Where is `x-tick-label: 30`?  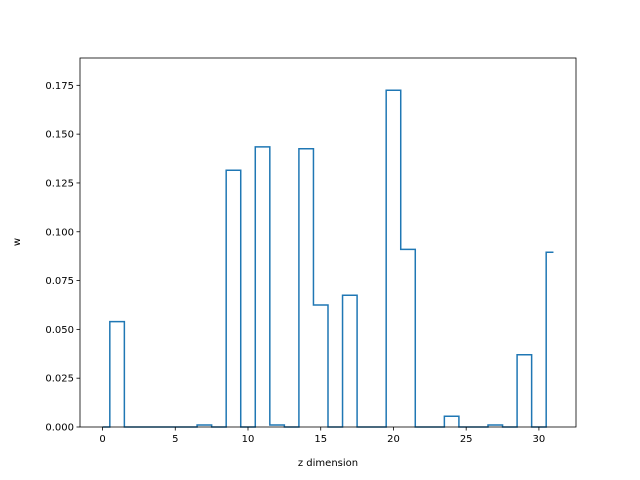
x-tick-label: 30 is located at coordinates (539, 439).